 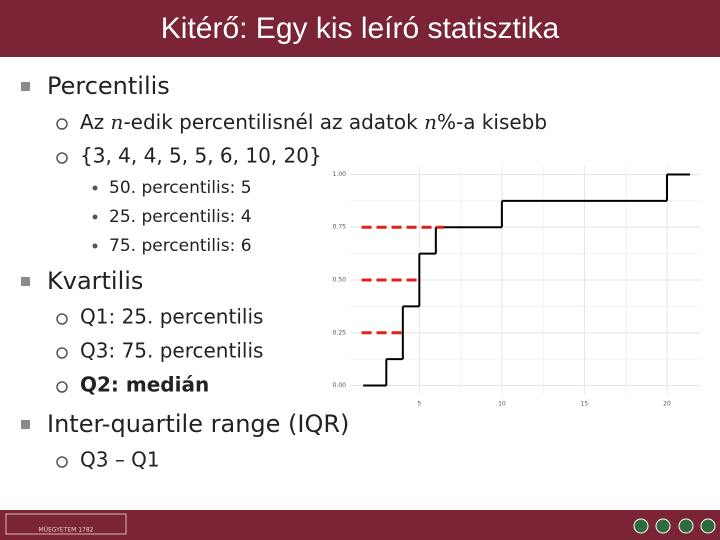 I want to click on bullet-text: 75. percentilis: 6, so click(x=180, y=246).